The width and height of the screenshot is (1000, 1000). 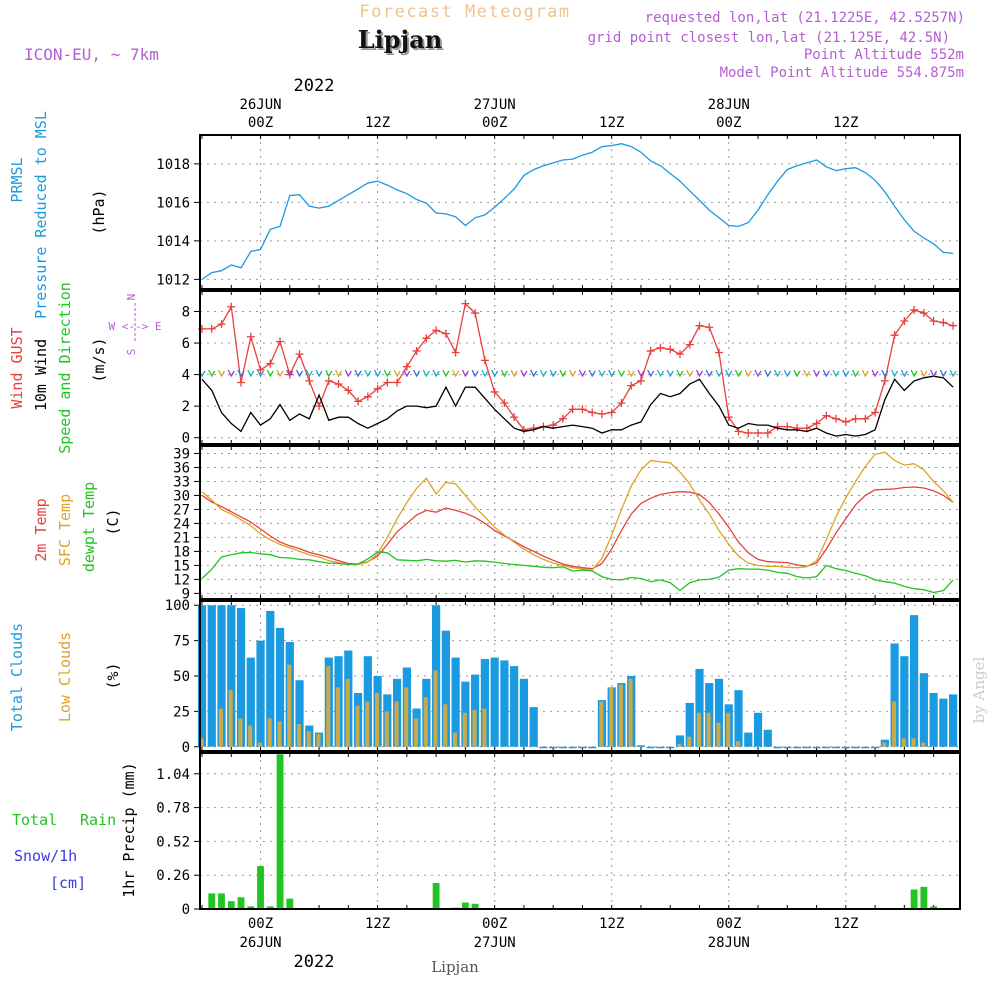 What do you see at coordinates (173, 242) in the screenshot?
I see `y-tick-label: 1014` at bounding box center [173, 242].